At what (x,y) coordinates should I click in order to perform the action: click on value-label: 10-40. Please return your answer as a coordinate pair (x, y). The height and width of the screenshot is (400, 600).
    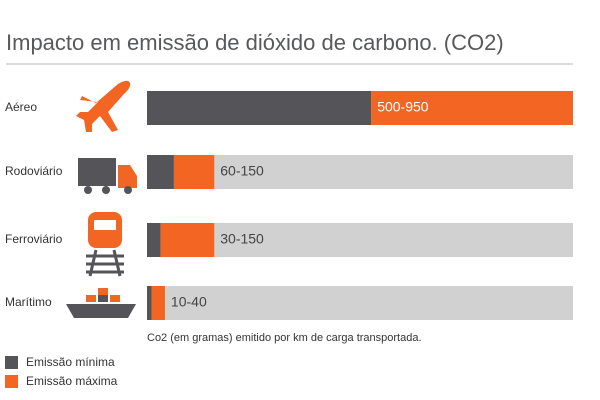
    Looking at the image, I should click on (189, 302).